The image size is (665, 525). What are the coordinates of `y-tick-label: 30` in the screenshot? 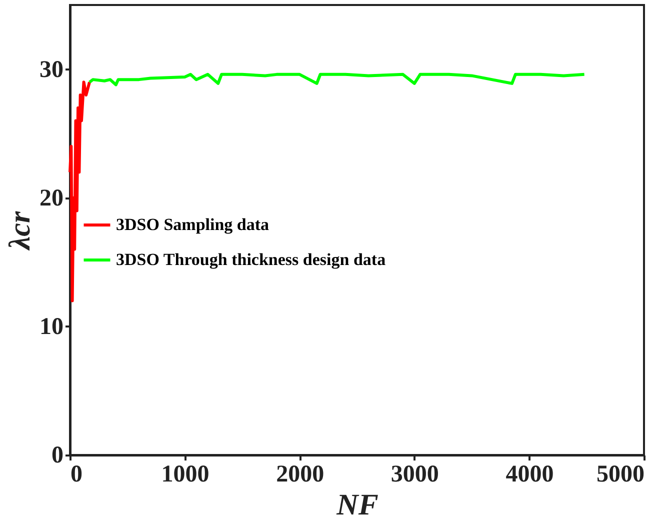 It's located at (52, 69).